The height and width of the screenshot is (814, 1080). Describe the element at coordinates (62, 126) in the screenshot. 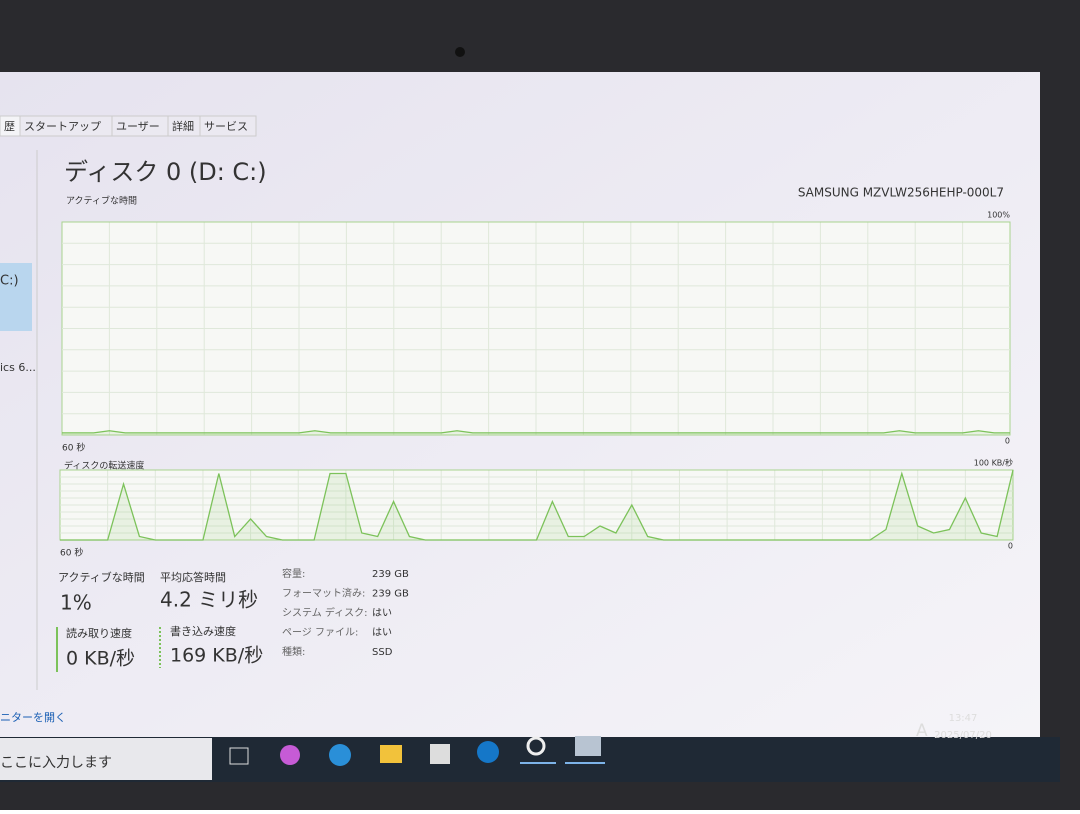

I see `tab-label: スタートアップ` at that location.